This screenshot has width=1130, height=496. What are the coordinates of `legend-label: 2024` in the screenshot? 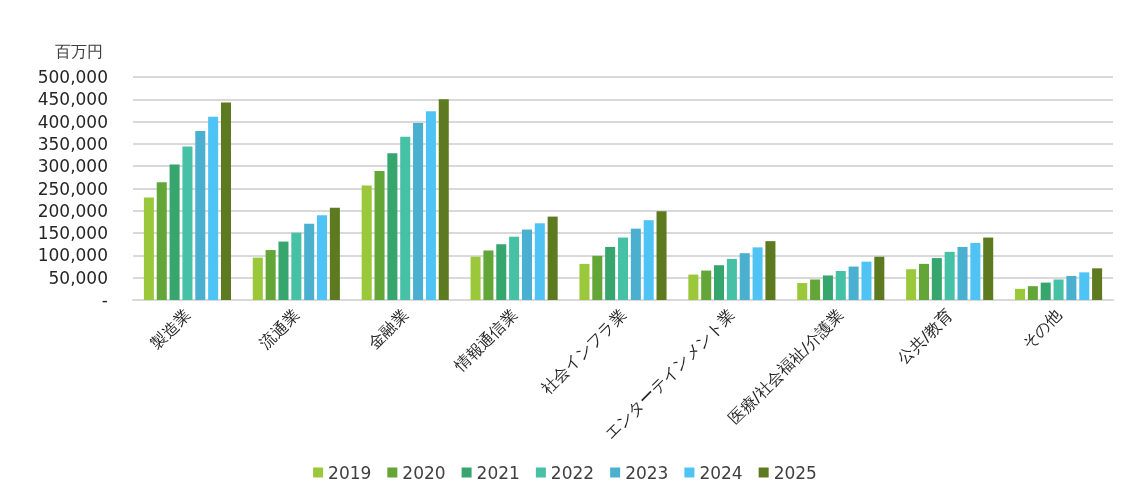 It's located at (721, 472).